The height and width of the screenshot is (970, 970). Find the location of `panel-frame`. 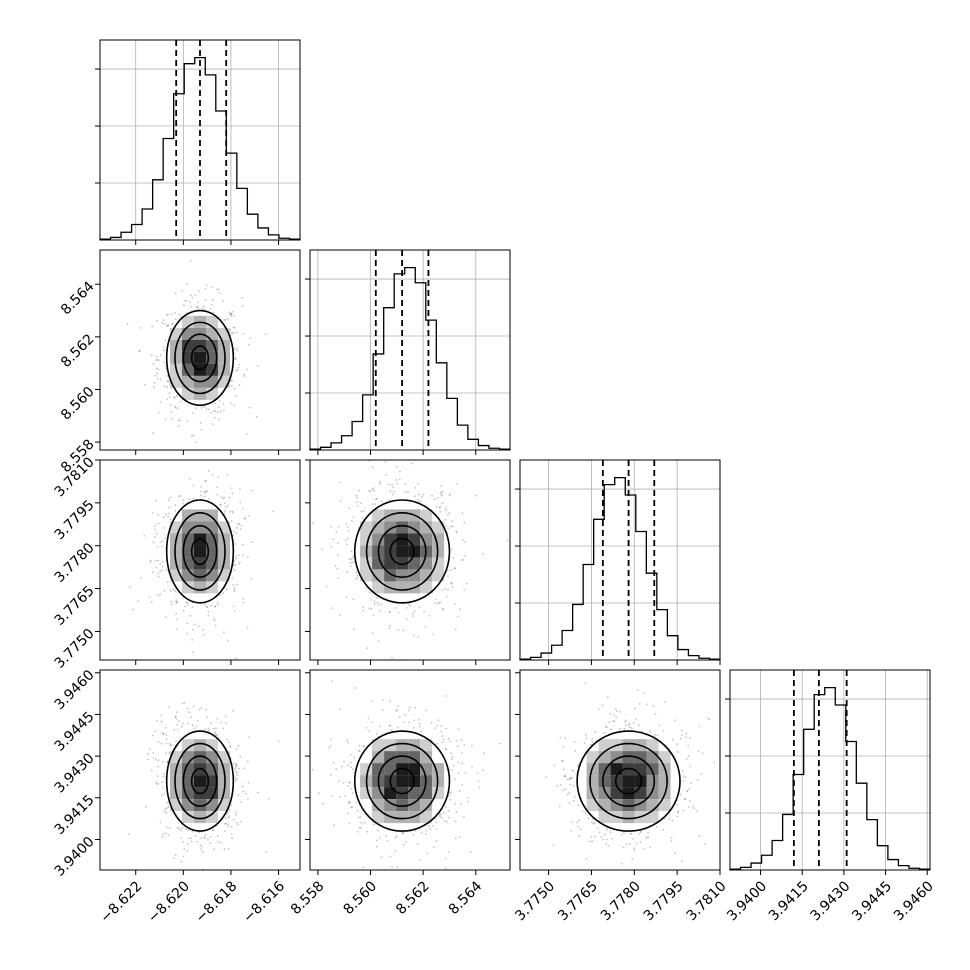

panel-frame is located at coordinates (620, 770).